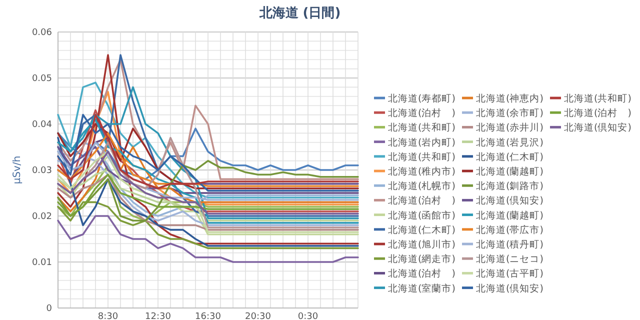  Describe the element at coordinates (422, 186) in the screenshot. I see `legend-label: 北海道(札幌市)` at that location.